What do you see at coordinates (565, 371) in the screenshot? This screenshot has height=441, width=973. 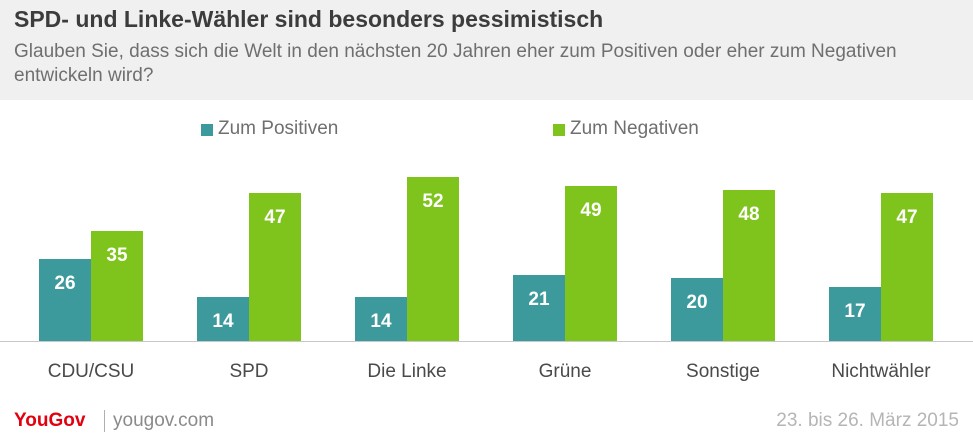 I see `x-tick-label: Grüne` at bounding box center [565, 371].